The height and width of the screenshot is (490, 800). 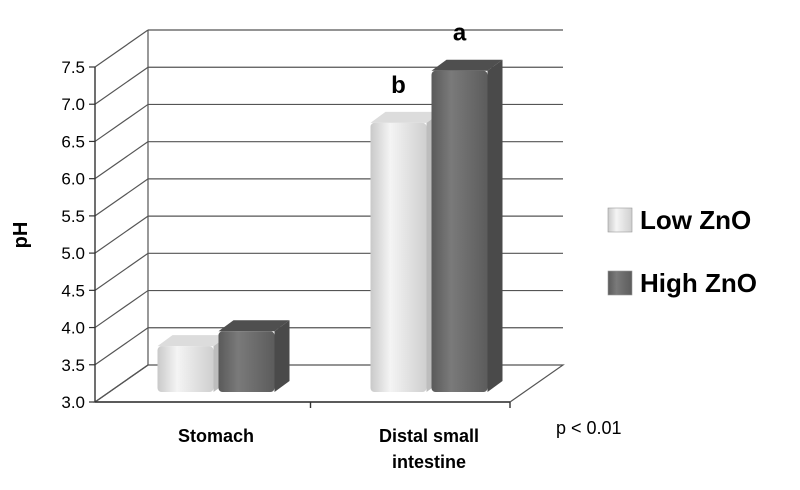 I want to click on x-category-labels: Stomach Distal small intestine, so click(x=328, y=449).